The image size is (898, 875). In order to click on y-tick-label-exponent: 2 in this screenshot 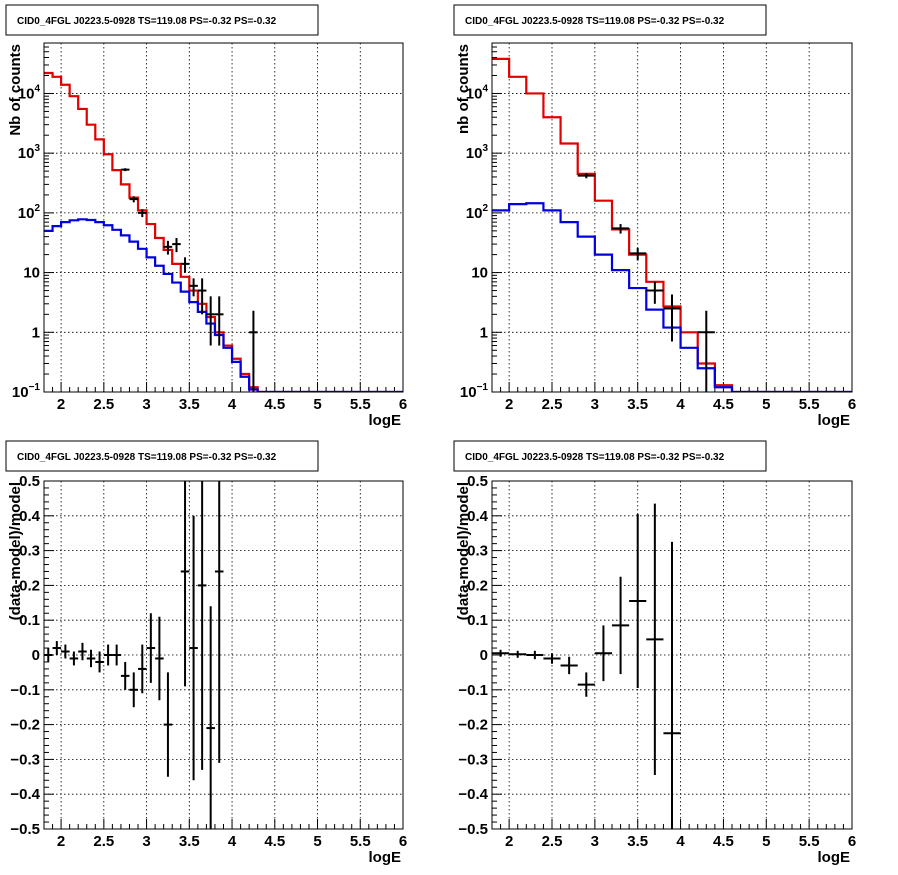, I will do `click(37, 208)`.